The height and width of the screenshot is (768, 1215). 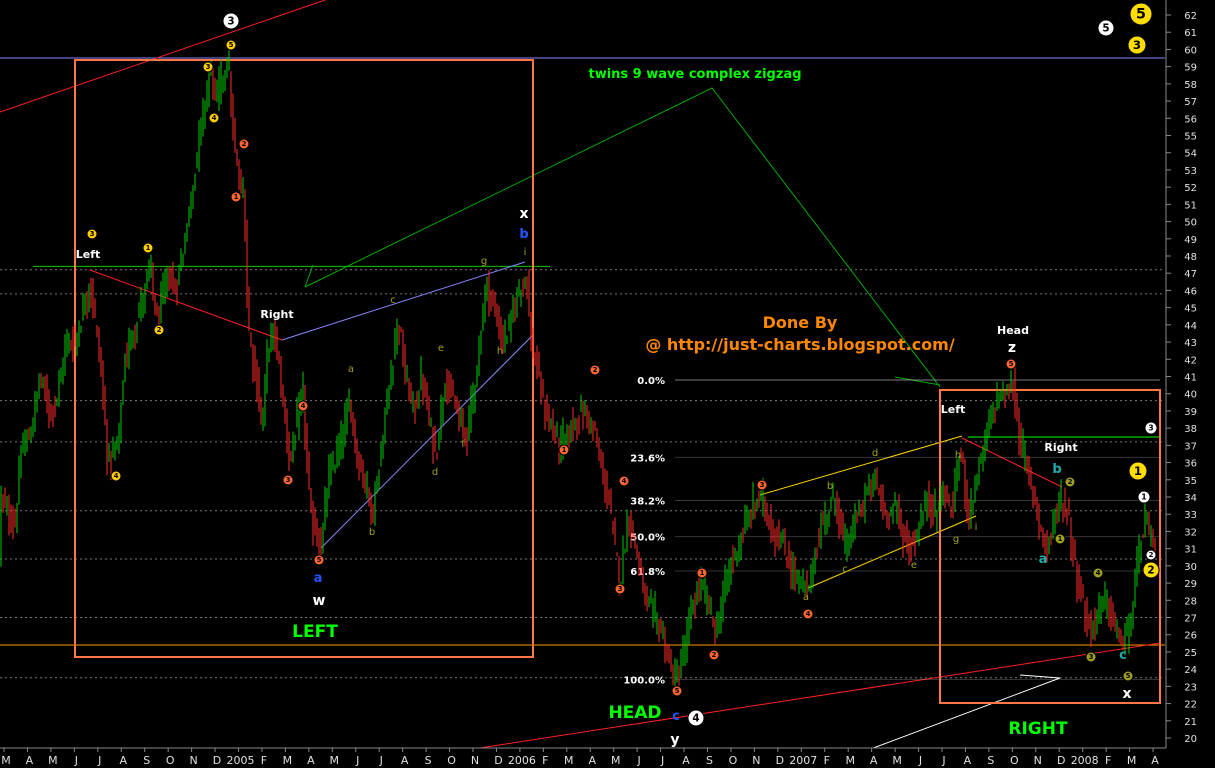 What do you see at coordinates (545, 760) in the screenshot?
I see `x-tick-label-23: F` at bounding box center [545, 760].